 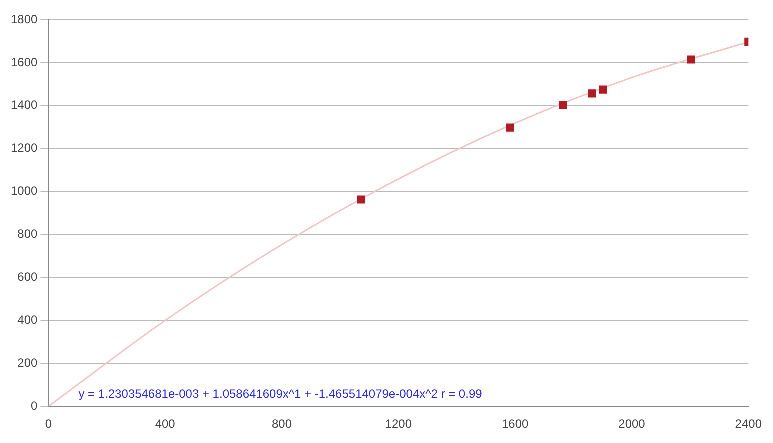 What do you see at coordinates (28, 363) in the screenshot?
I see `y-tick-label: 200` at bounding box center [28, 363].